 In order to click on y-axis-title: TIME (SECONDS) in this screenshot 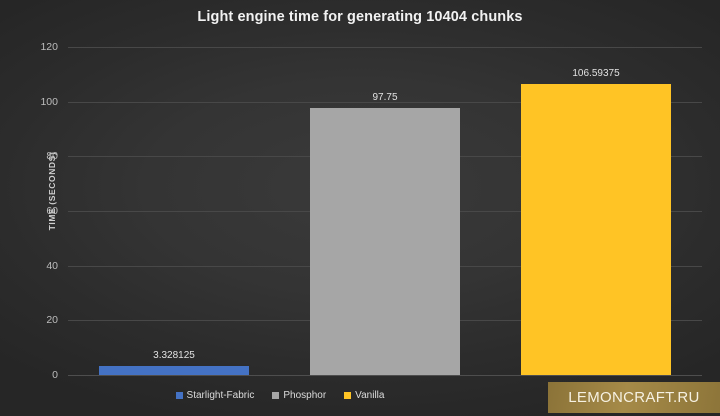, I will do `click(52, 191)`.